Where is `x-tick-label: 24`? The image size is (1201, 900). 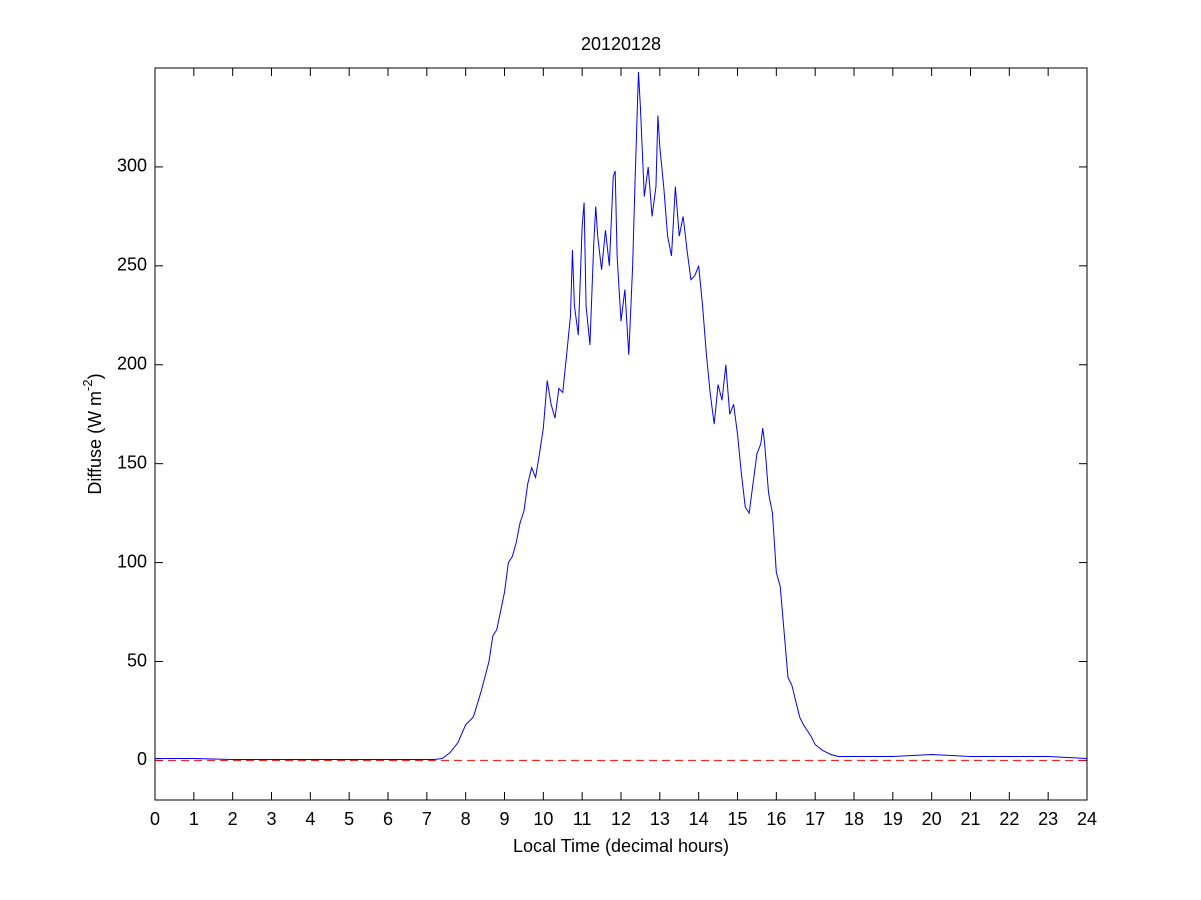
x-tick-label: 24 is located at coordinates (1087, 819).